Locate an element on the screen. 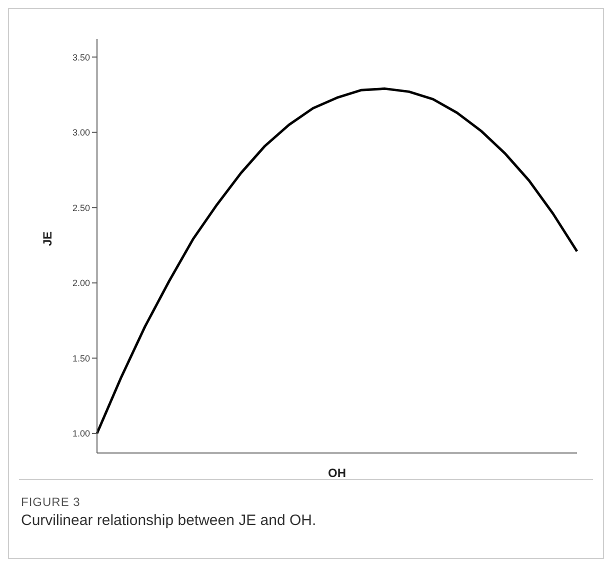 This screenshot has width=614, height=569. y-tick-label: 1.50 is located at coordinates (81, 358).